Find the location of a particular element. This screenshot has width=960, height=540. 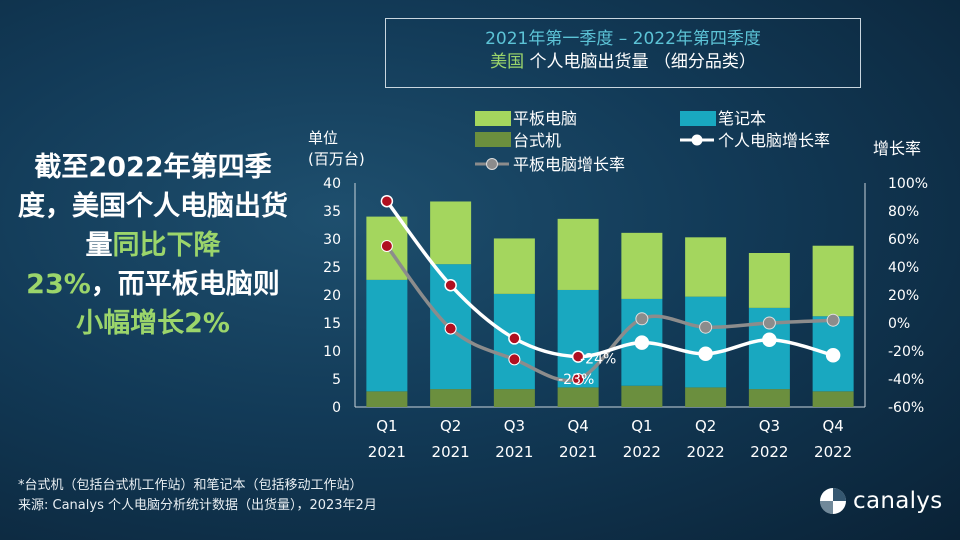

left-tick-label: 5 is located at coordinates (336, 380).